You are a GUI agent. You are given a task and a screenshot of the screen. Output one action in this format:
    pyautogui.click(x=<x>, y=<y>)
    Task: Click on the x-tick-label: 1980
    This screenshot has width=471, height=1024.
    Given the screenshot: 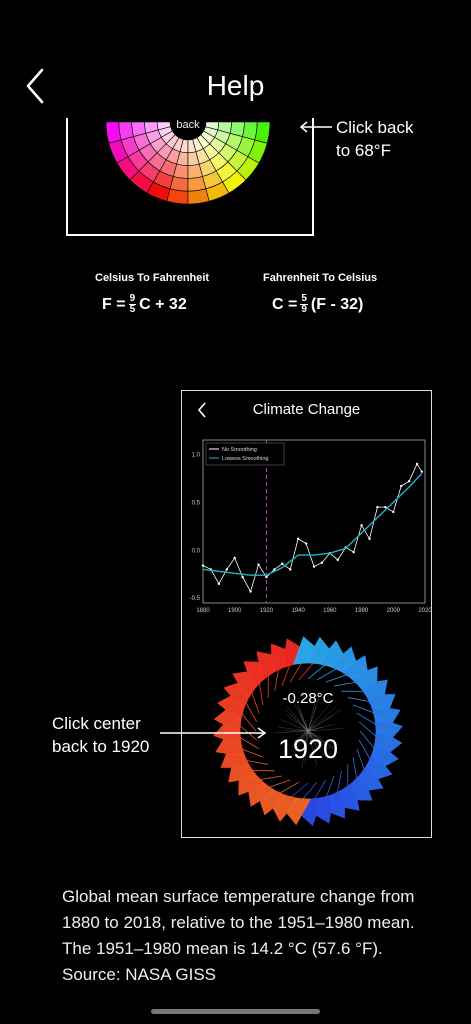 What is the action you would take?
    pyautogui.click(x=362, y=611)
    